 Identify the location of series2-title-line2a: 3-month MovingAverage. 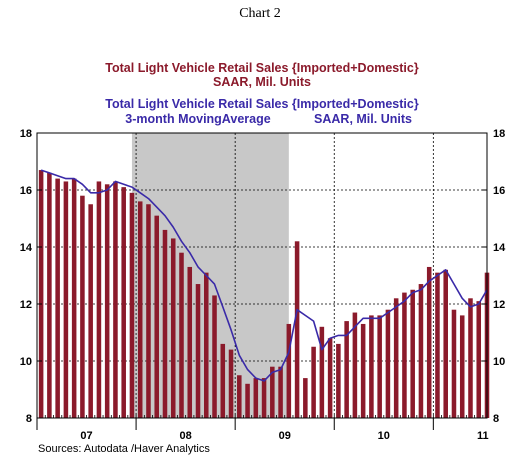
(197, 119).